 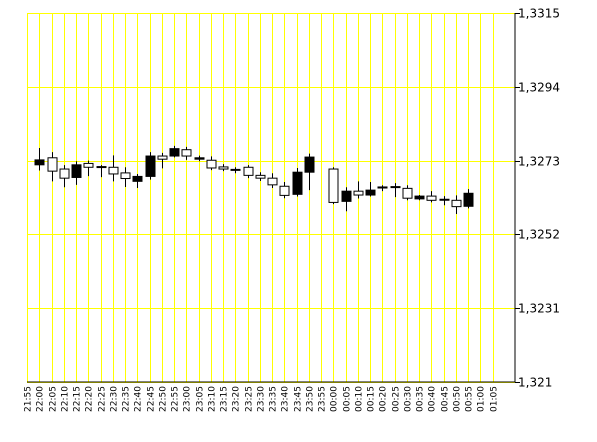 What do you see at coordinates (409, 399) in the screenshot?
I see `x-tick-label: 00:30` at bounding box center [409, 399].